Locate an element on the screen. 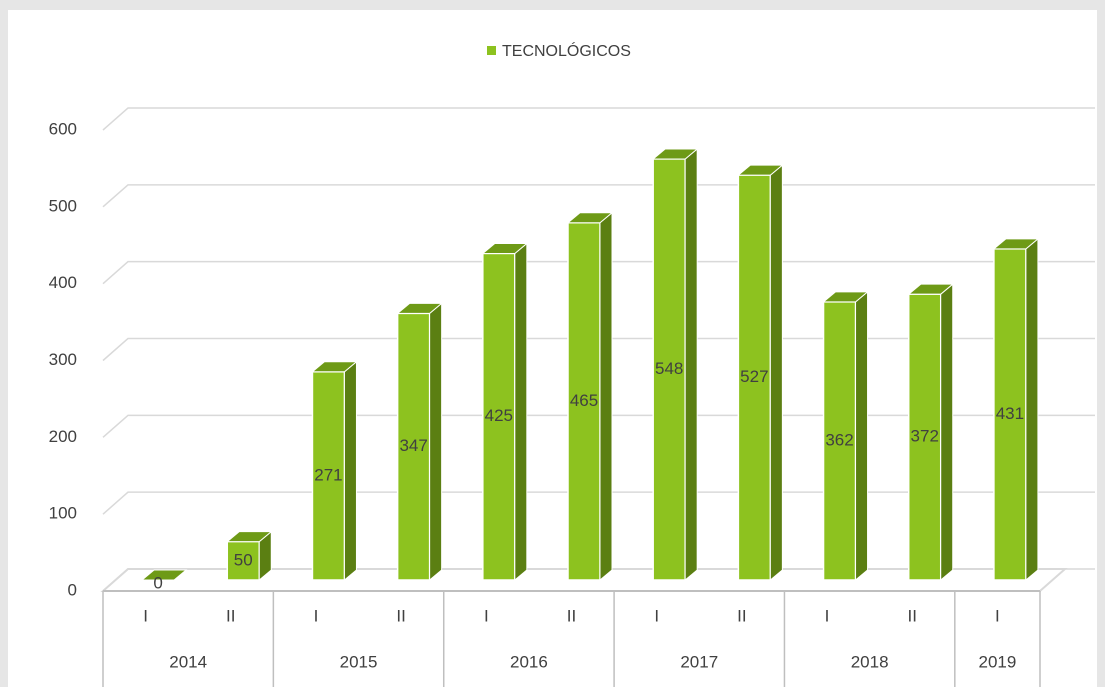 Image resolution: width=1105 pixels, height=687 pixels. data-label: 465 is located at coordinates (584, 400).